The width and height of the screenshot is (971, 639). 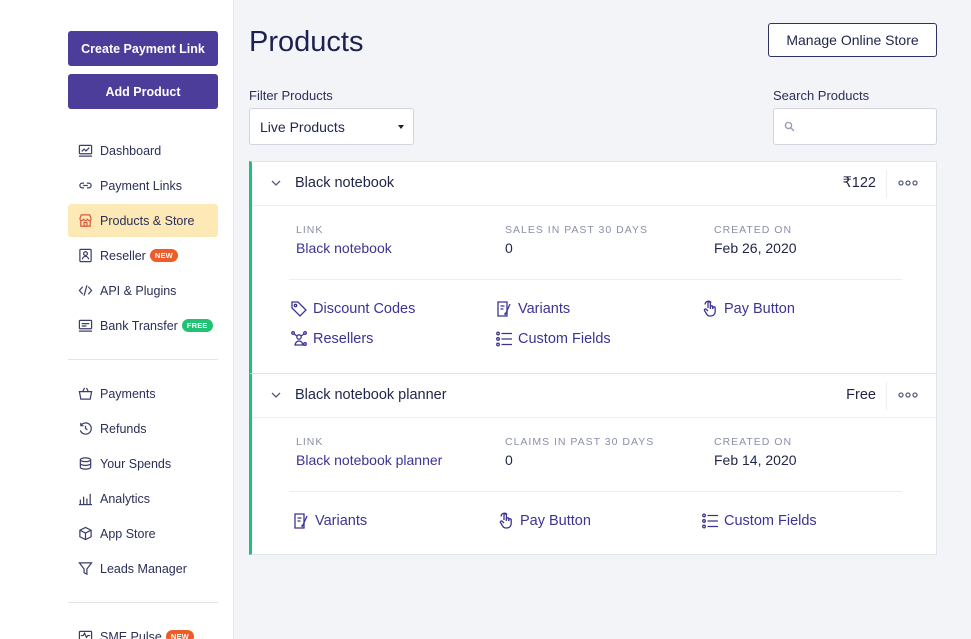 I want to click on sidebar-item-reseller: Reseller NEW, so click(x=143, y=255).